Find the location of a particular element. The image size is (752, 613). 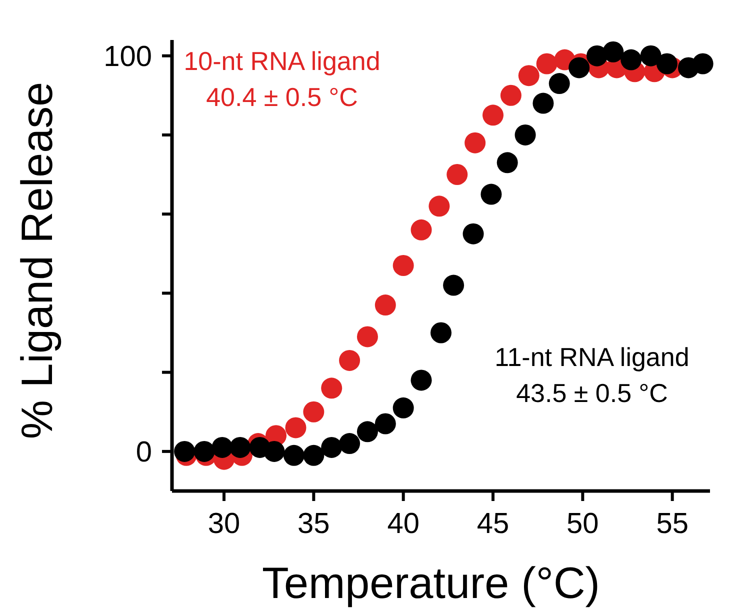

series-label: 11-nt RNA ligand is located at coordinates (592, 357).